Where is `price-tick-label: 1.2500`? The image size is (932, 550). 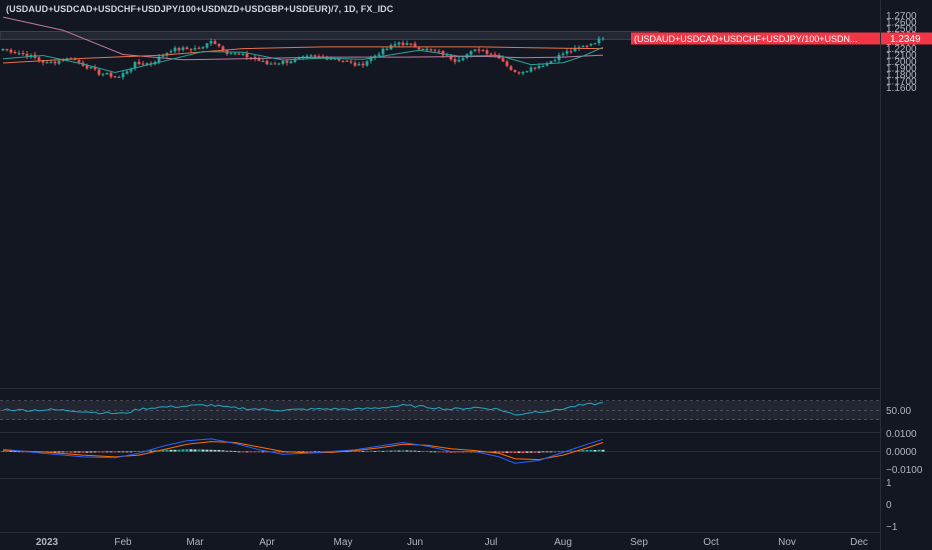 price-tick-label: 1.2500 is located at coordinates (901, 29).